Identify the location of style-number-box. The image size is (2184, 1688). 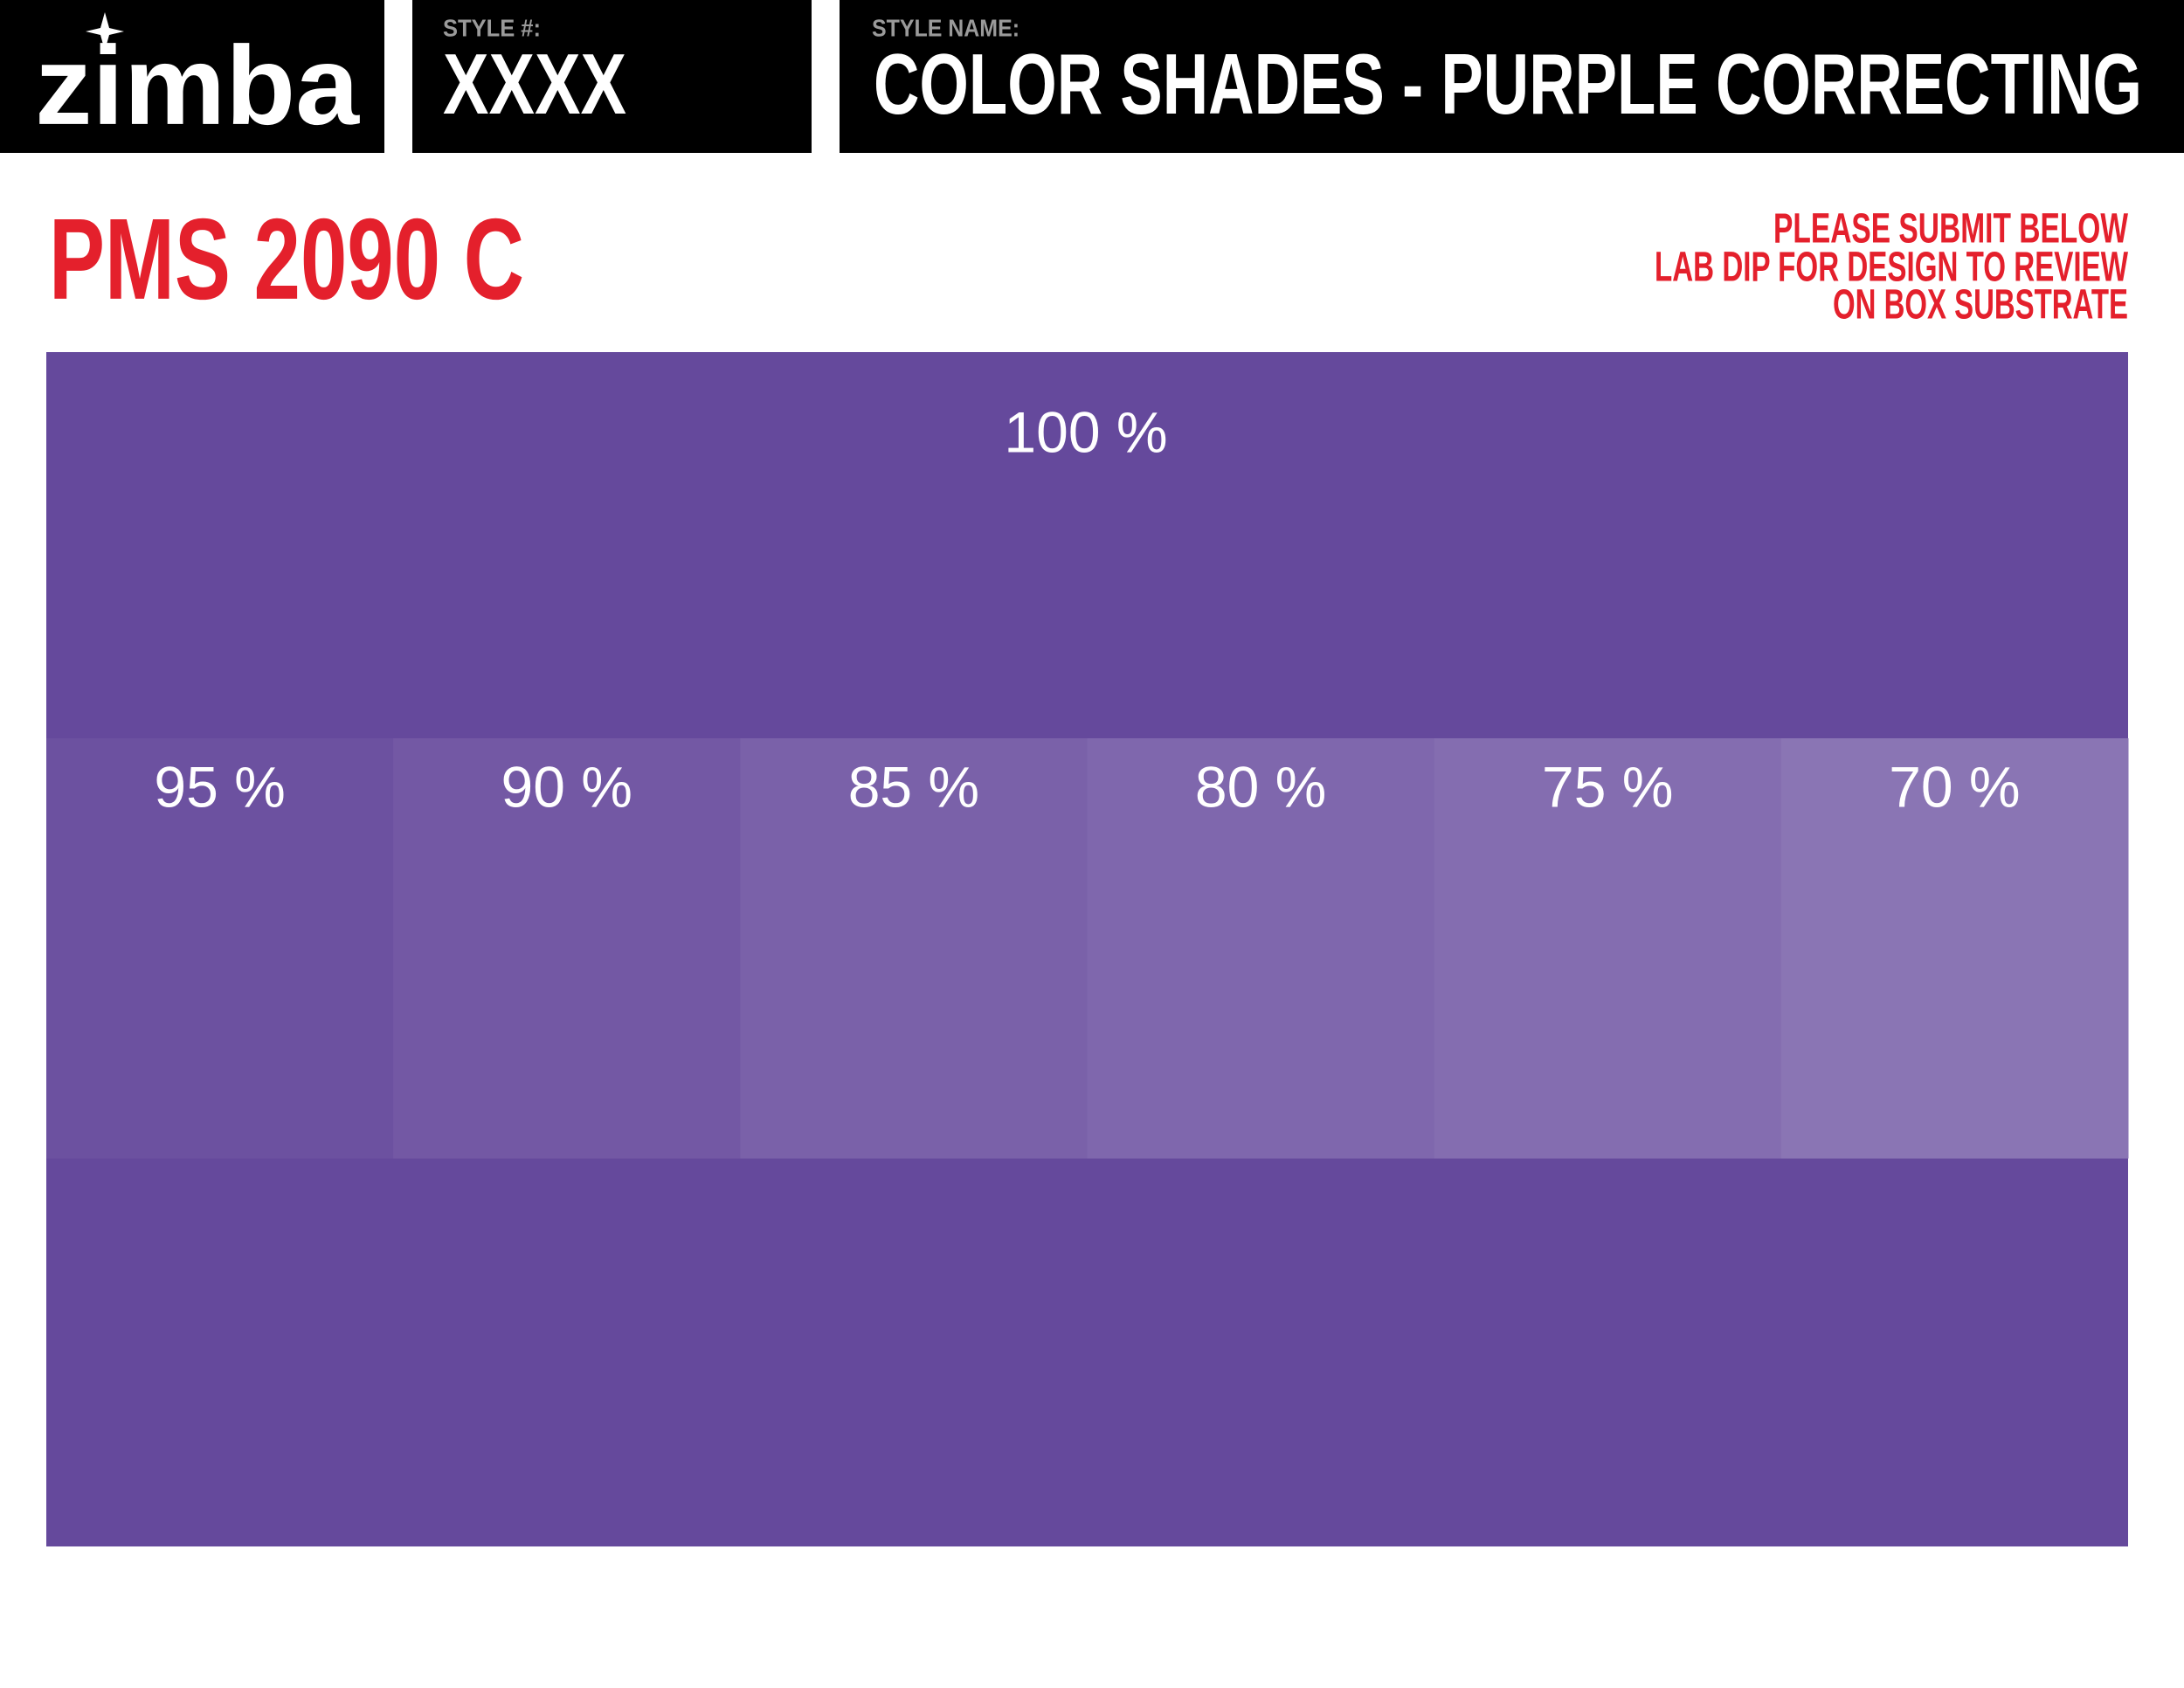
(612, 76).